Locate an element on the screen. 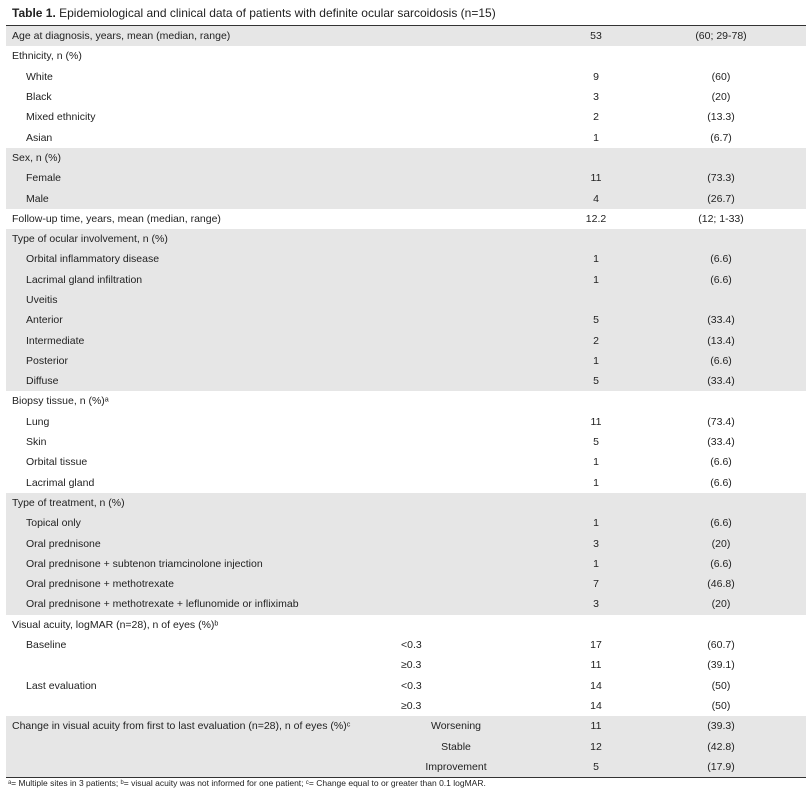 The width and height of the screenshot is (812, 798). percent-cell: (60; 29-78) is located at coordinates (721, 36).